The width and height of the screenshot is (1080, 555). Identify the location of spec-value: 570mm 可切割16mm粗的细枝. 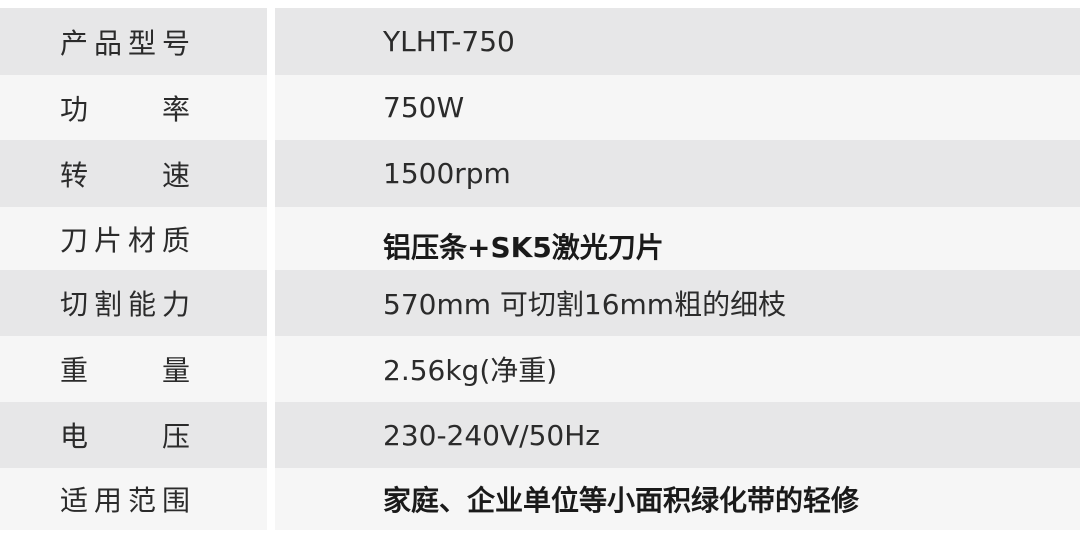
(677, 303).